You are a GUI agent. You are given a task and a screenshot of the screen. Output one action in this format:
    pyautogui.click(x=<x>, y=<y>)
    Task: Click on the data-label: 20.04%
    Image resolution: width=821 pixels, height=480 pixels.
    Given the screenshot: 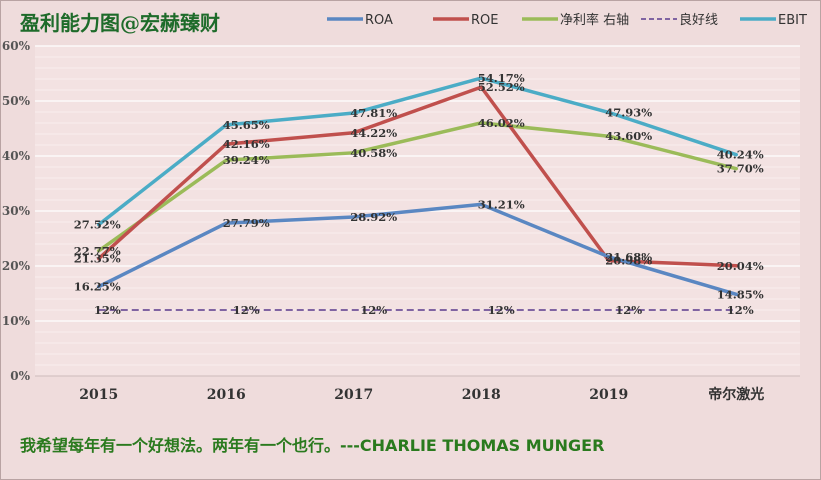 What is the action you would take?
    pyautogui.click(x=740, y=266)
    